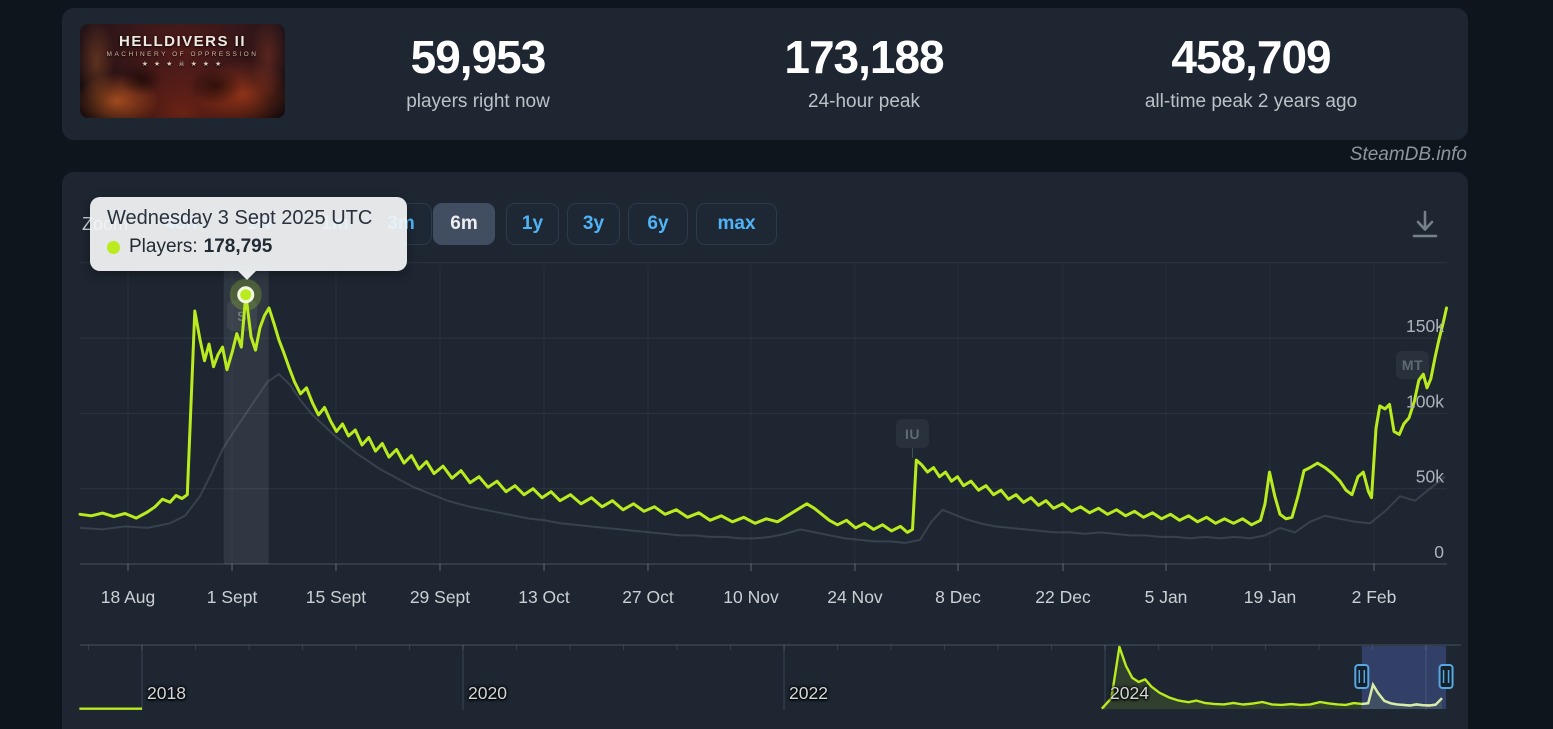 This screenshot has width=1553, height=729. Describe the element at coordinates (464, 224) in the screenshot. I see `zoom-button-6m: 6m` at that location.